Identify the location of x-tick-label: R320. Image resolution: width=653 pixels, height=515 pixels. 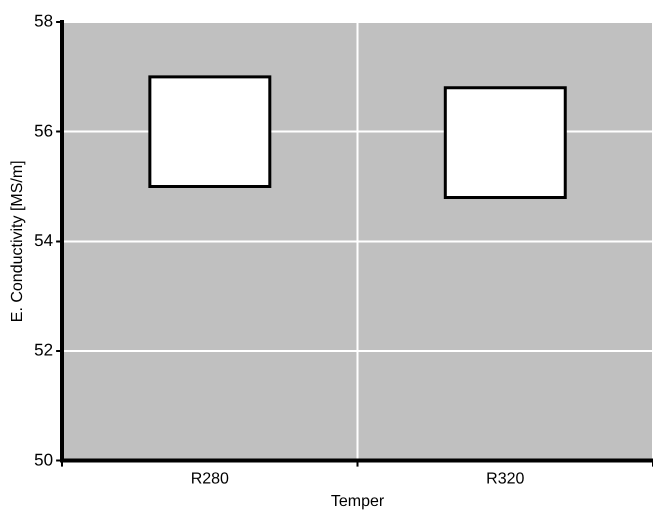
(505, 479).